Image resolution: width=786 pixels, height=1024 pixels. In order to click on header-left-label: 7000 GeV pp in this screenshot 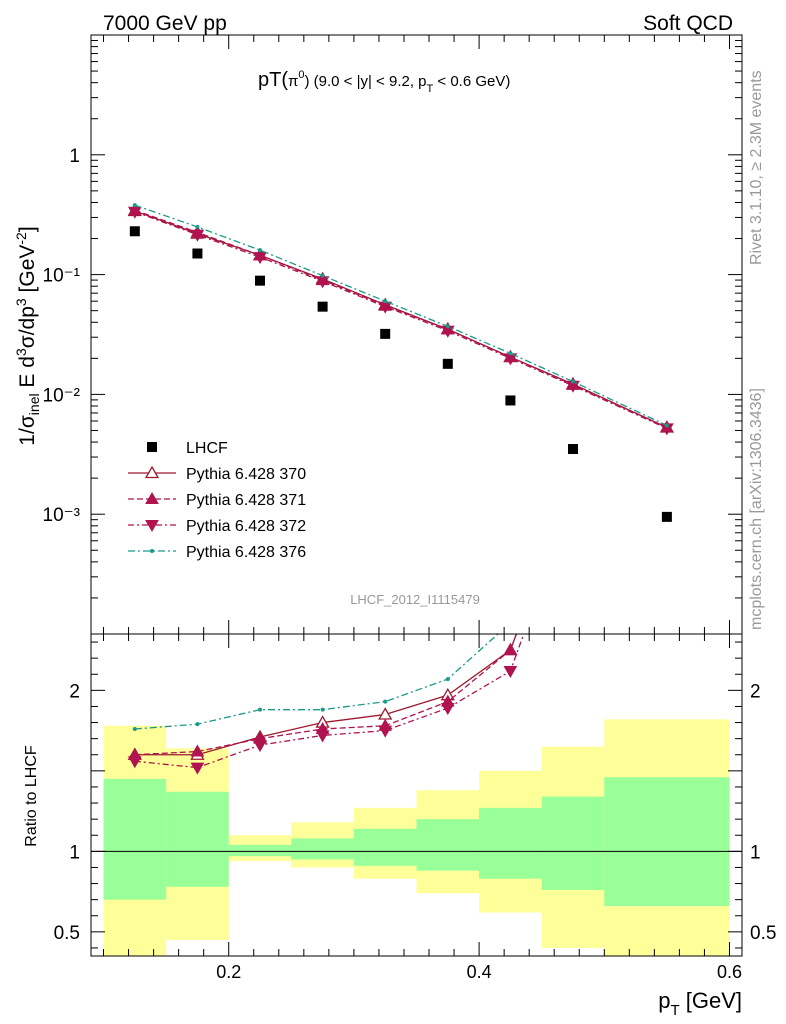, I will do `click(165, 23)`.